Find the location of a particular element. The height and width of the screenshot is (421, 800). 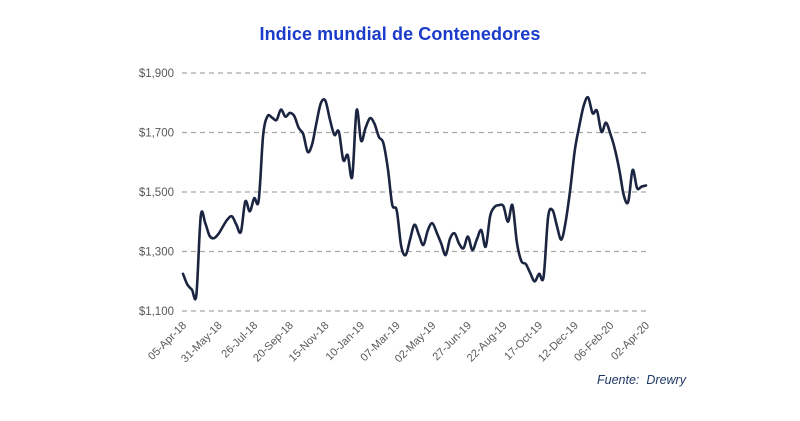

source-note: Fuente: Drewry is located at coordinates (641, 380).